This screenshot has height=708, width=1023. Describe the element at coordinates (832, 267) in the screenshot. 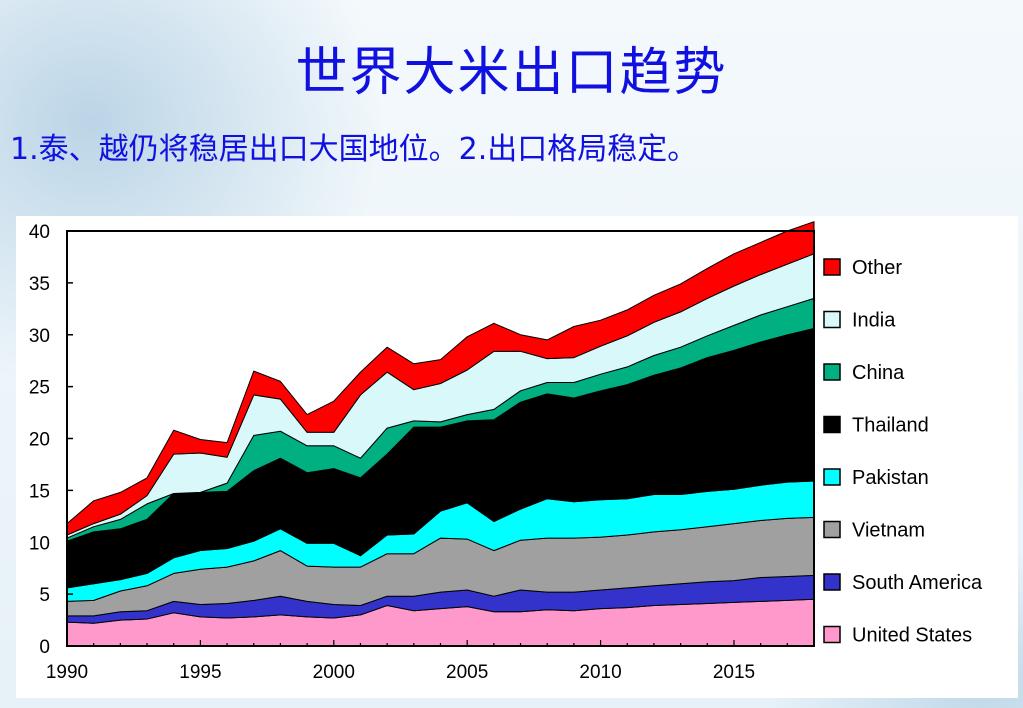

I see `legend-swatch-other` at that location.